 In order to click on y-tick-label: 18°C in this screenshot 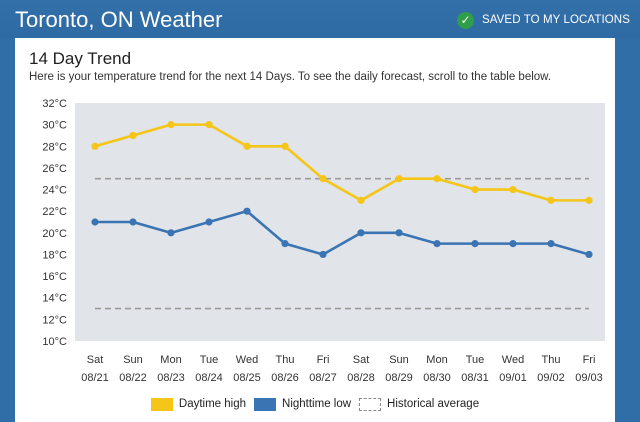, I will do `click(54, 255)`.